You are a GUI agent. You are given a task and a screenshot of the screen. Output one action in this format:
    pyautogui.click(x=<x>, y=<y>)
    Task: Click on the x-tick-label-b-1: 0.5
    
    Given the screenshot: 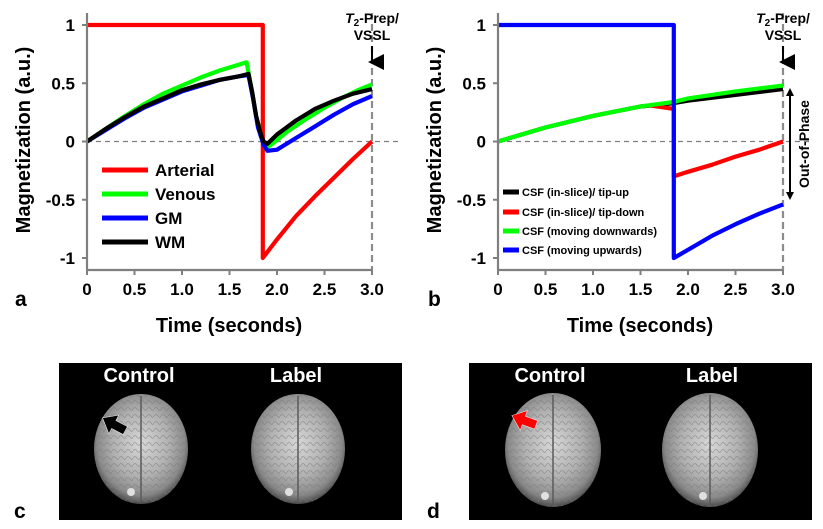 What is the action you would take?
    pyautogui.click(x=546, y=289)
    